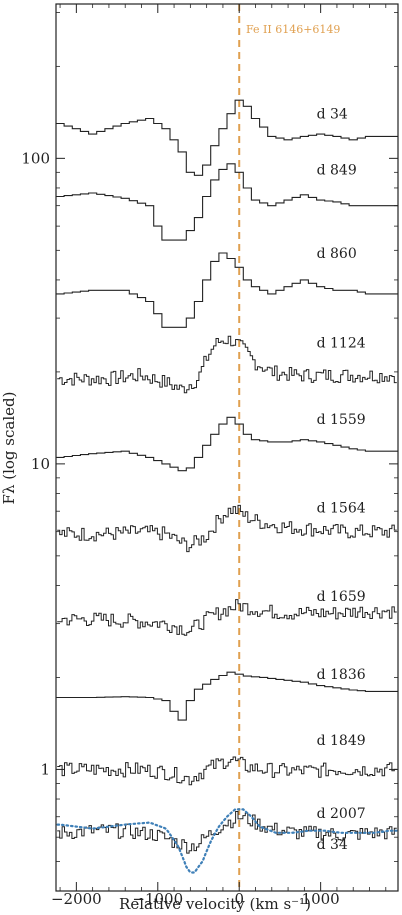 Image resolution: width=402 pixels, height=915 pixels. What do you see at coordinates (341, 343) in the screenshot?
I see `series-label-3: d 1124` at bounding box center [341, 343].